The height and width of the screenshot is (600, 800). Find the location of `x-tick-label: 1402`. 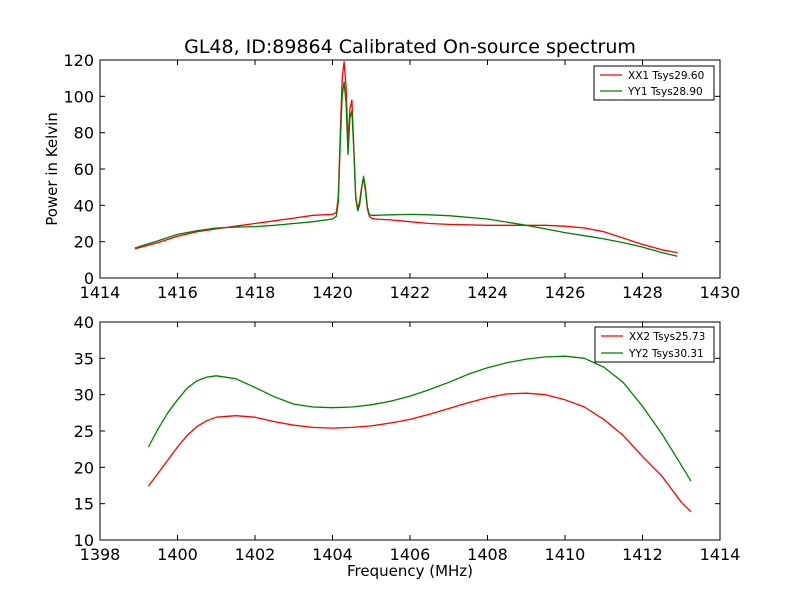

x-tick-label: 1402 is located at coordinates (255, 554).